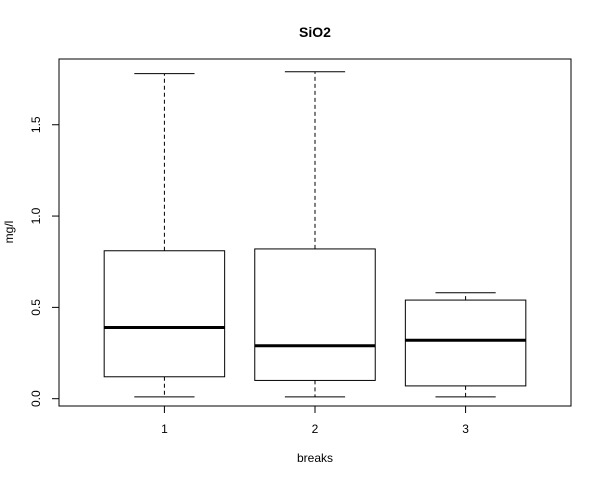 The image size is (600, 480). What do you see at coordinates (36, 307) in the screenshot?
I see `y-tick-label: 0.5` at bounding box center [36, 307].